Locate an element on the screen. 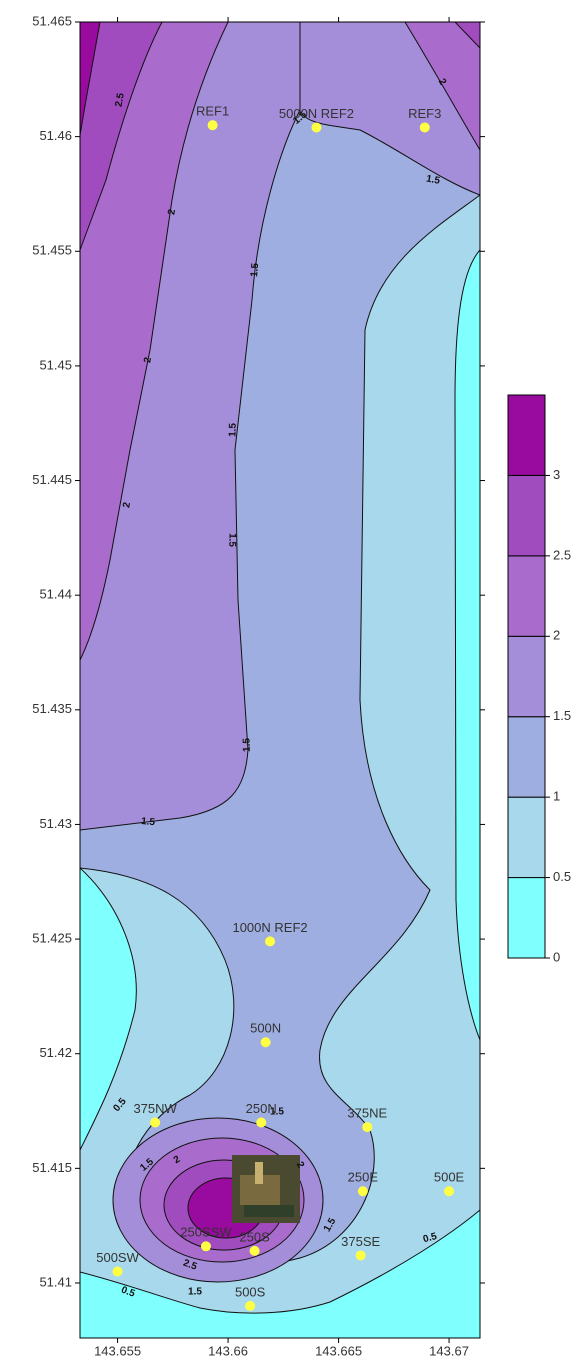 This screenshot has width=582, height=1367. y-tick-label: 51.46 is located at coordinates (55, 135).